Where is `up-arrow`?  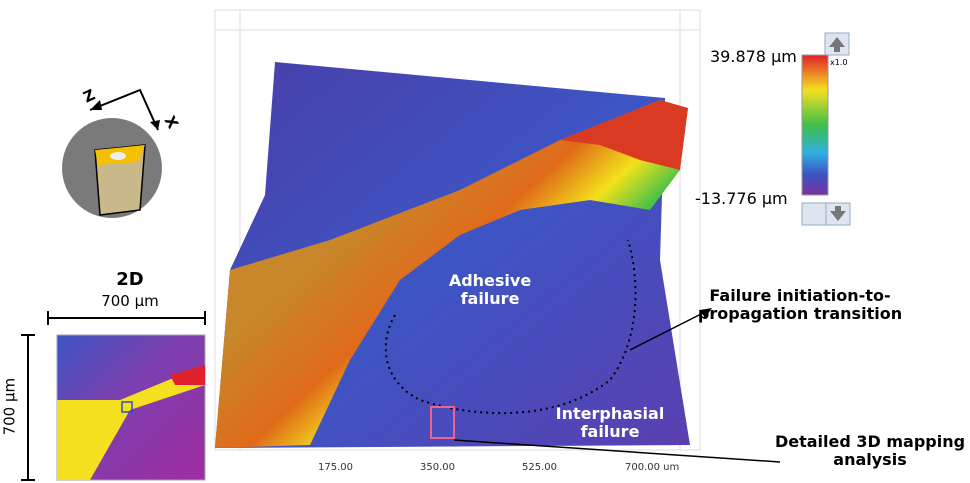
up-arrow is located at coordinates (837, 44).